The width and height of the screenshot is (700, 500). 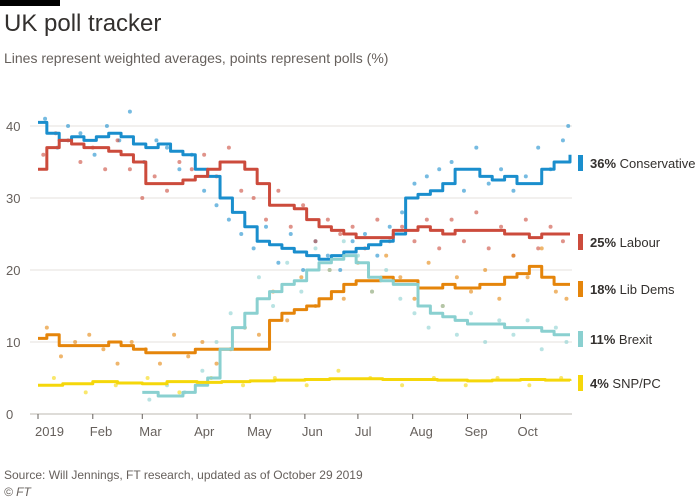 What do you see at coordinates (204, 431) in the screenshot?
I see `x-tick-label: Apr` at bounding box center [204, 431].